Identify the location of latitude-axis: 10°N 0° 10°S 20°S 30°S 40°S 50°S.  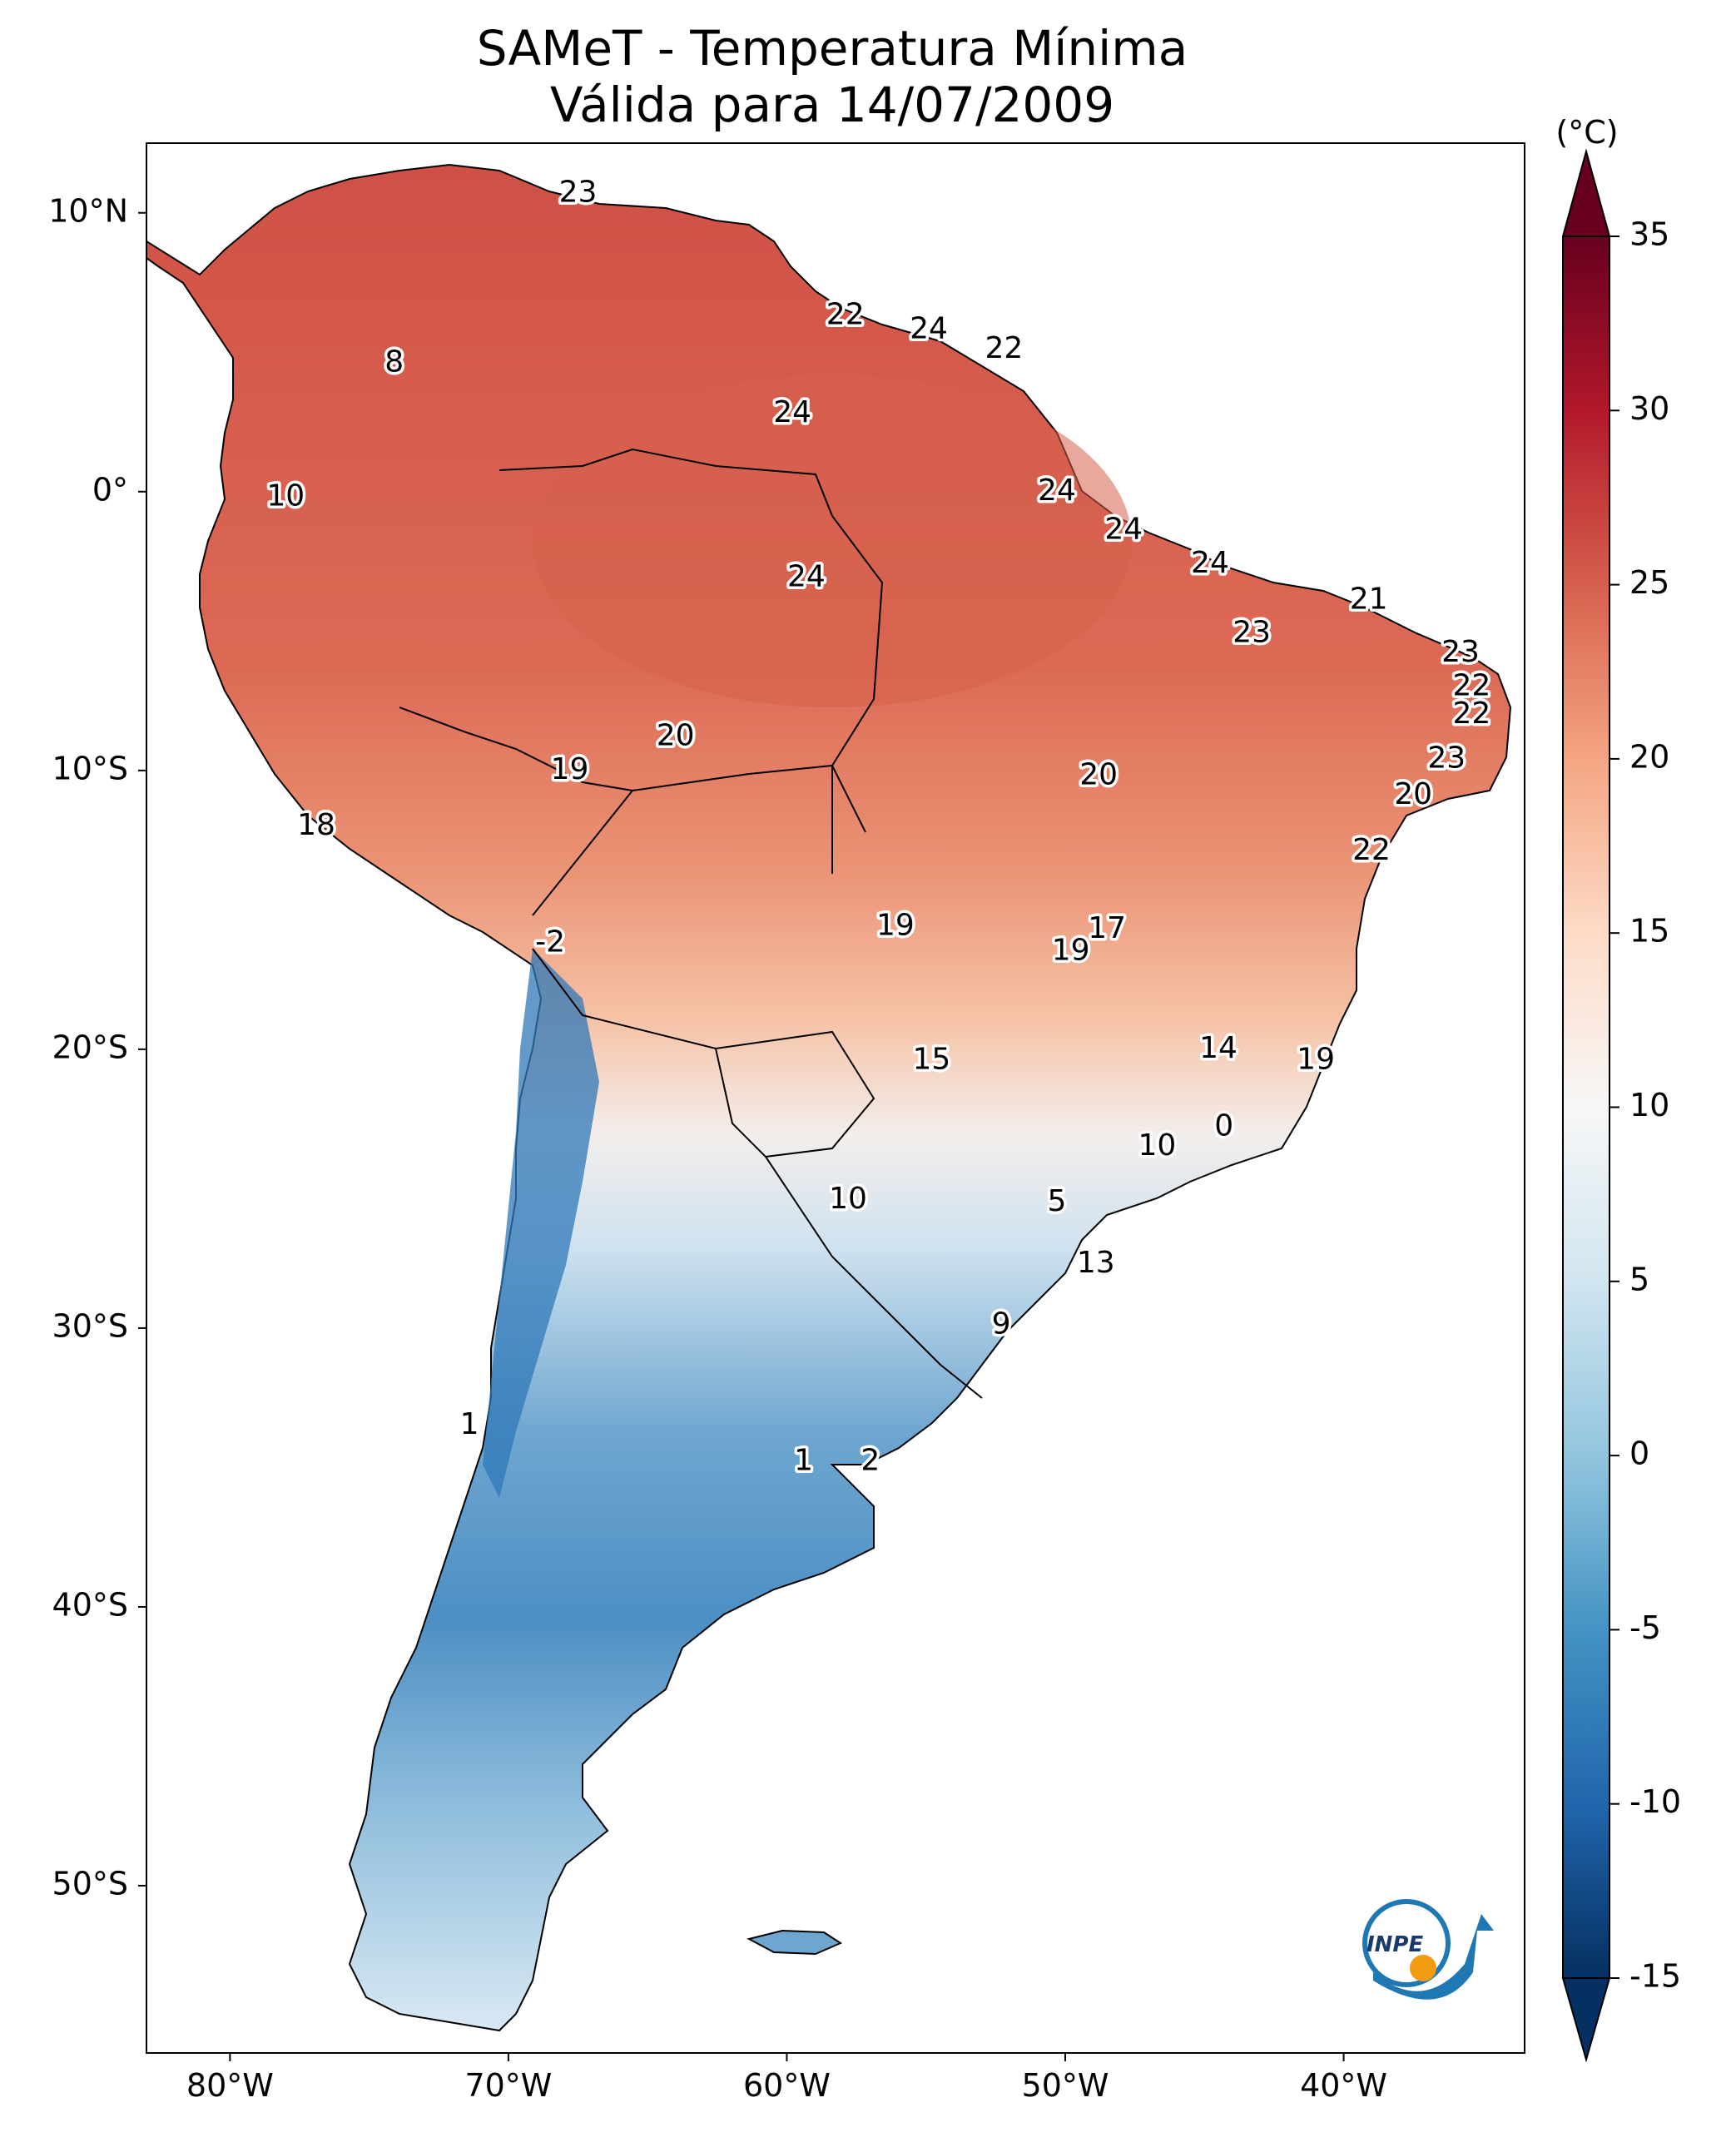
(97, 1047).